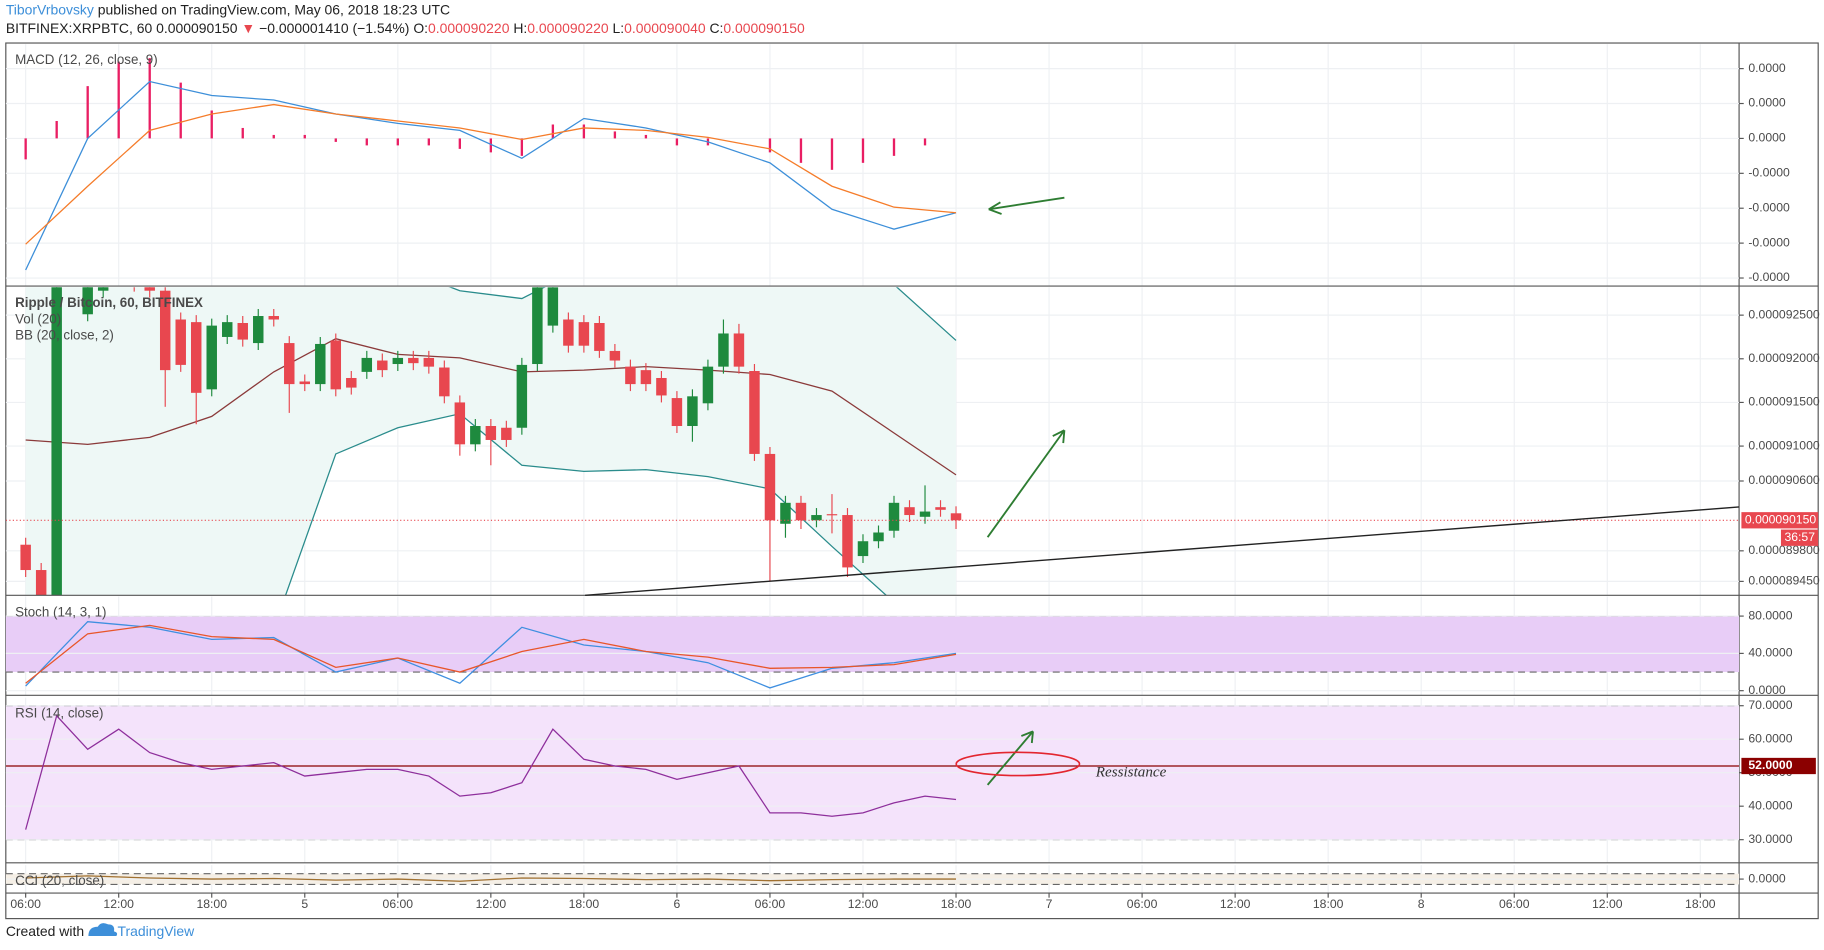  I want to click on resistance-ellipse, so click(1018, 764).